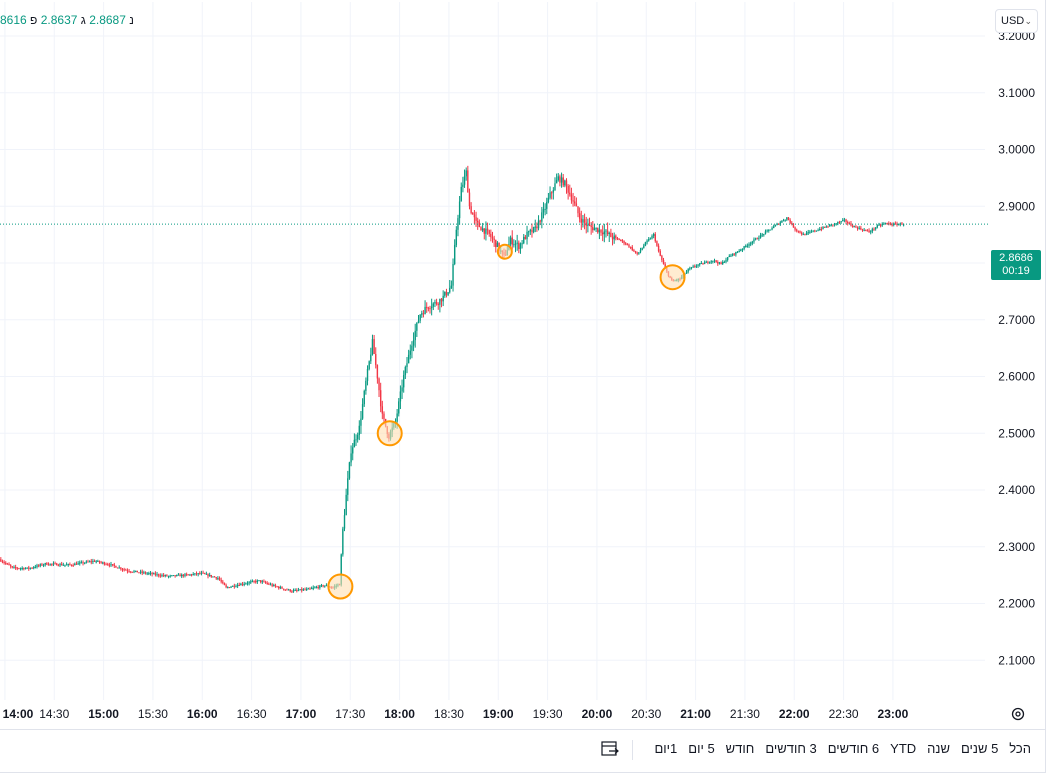  Describe the element at coordinates (979, 748) in the screenshot. I see `range-5y: 5 שנים` at that location.